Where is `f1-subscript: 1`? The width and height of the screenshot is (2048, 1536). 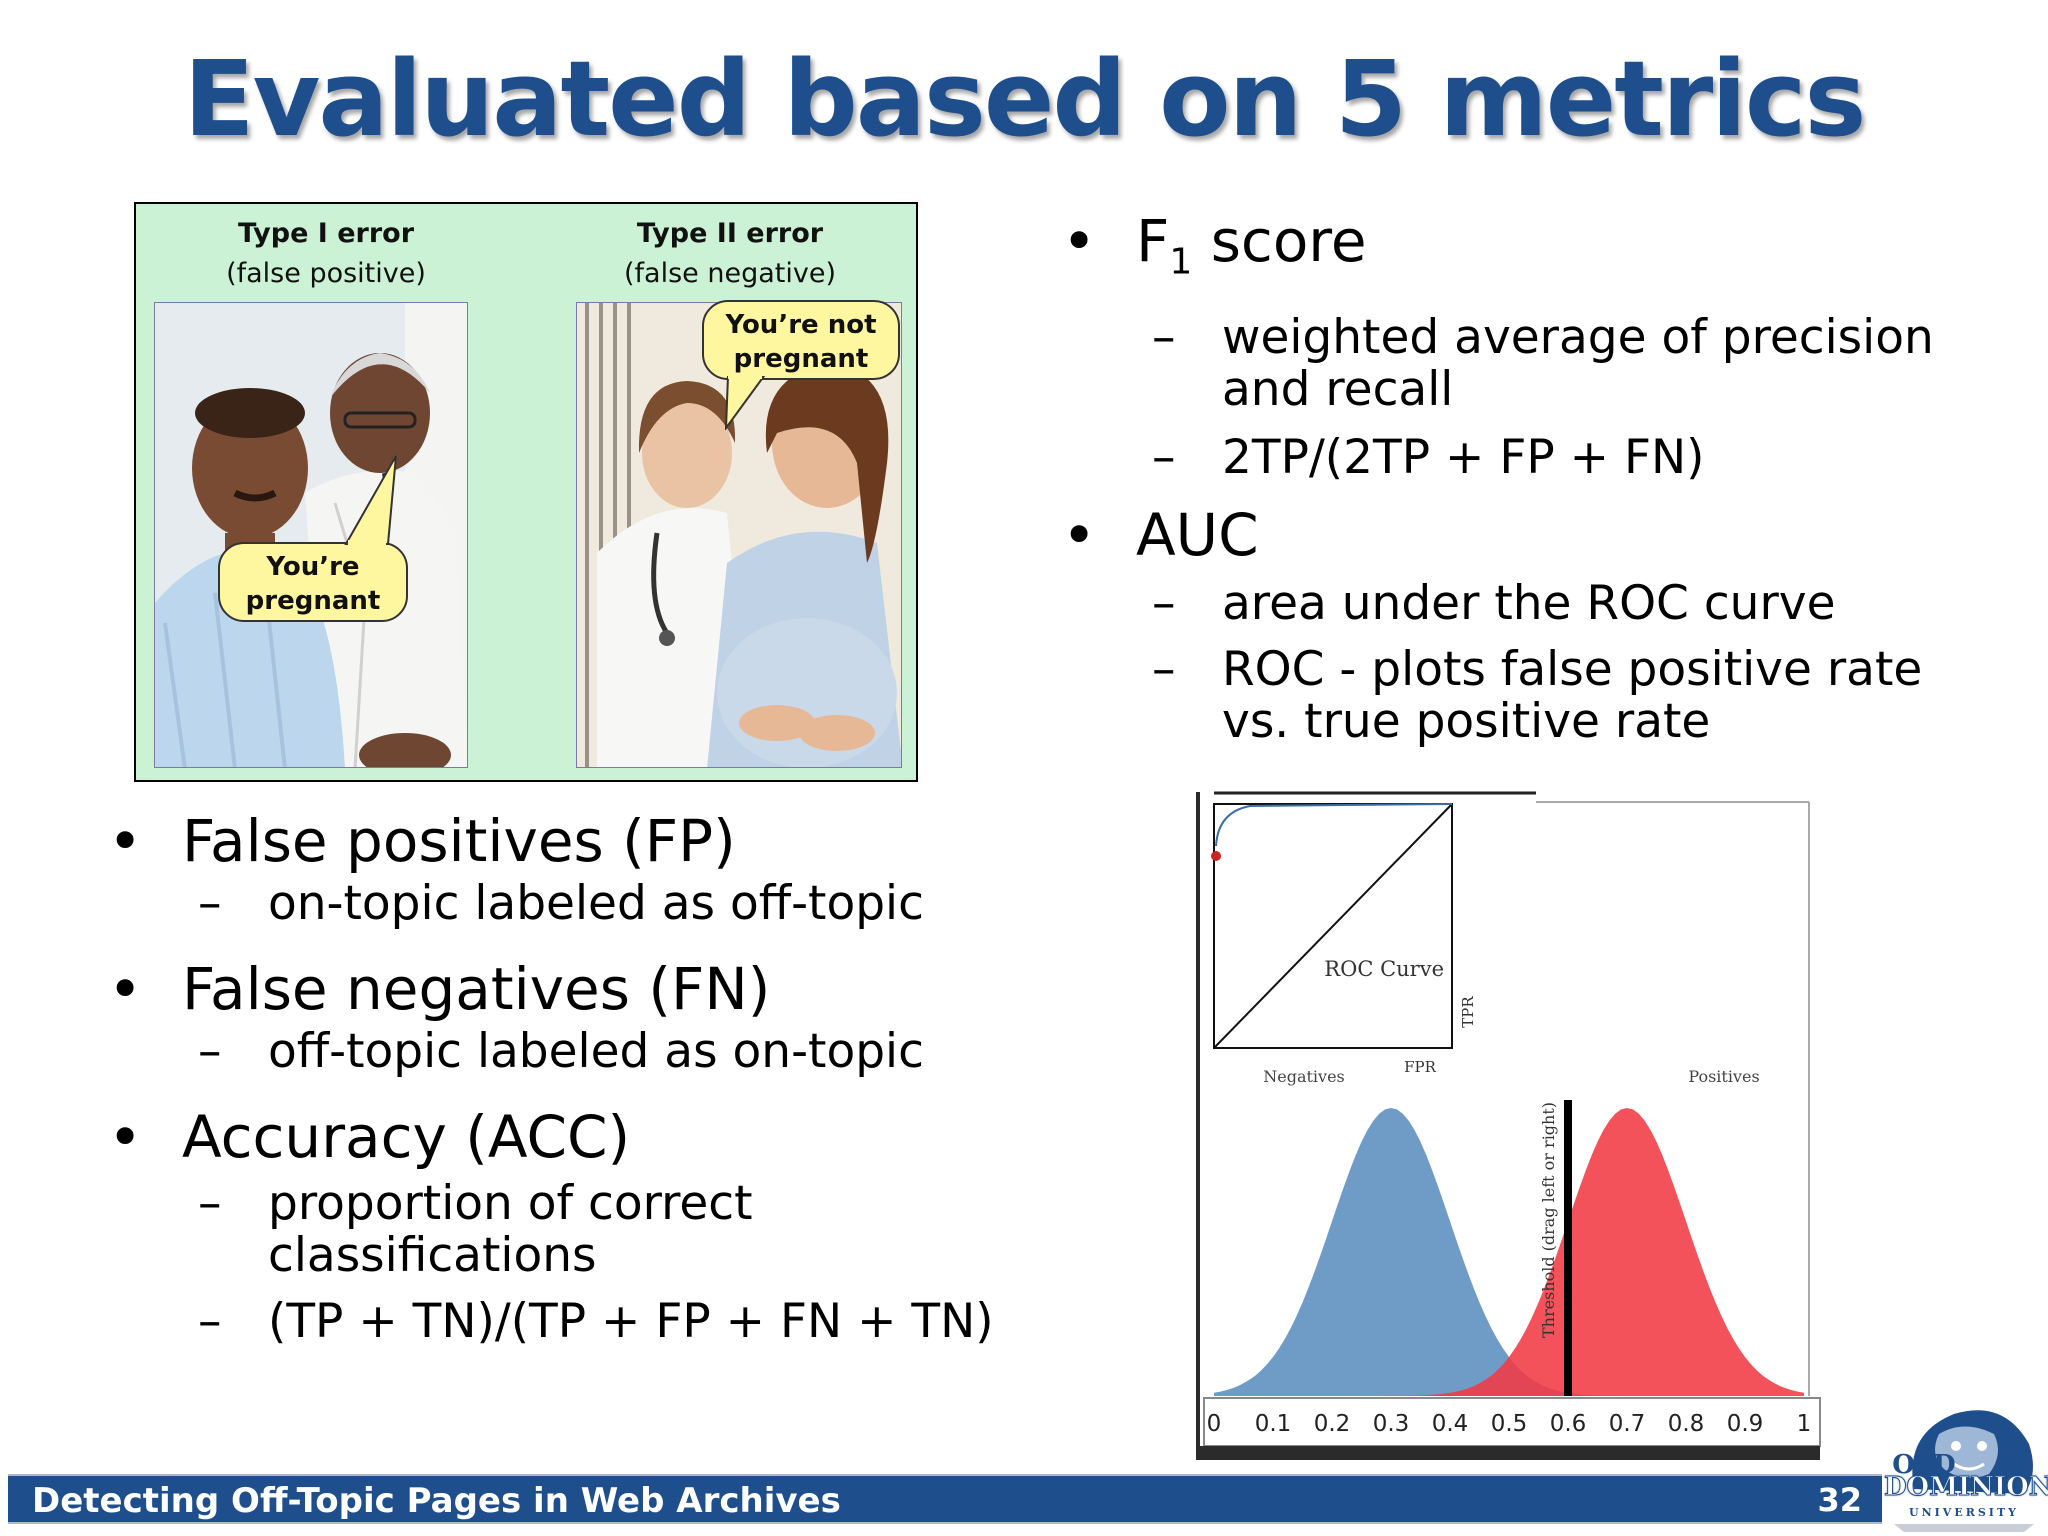 f1-subscript: 1 is located at coordinates (1181, 262).